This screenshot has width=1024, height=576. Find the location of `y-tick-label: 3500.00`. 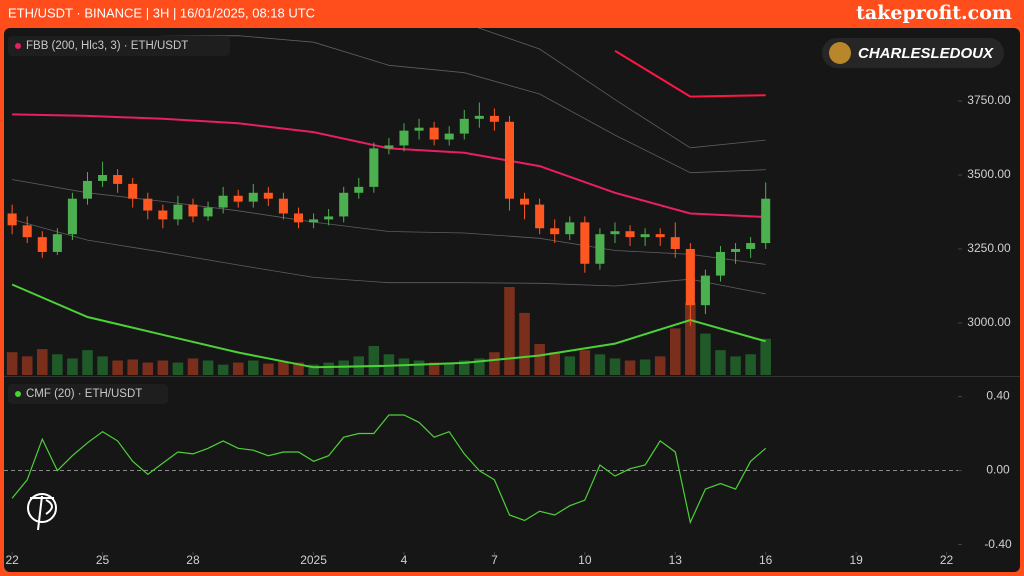

y-tick-label: 3500.00 is located at coordinates (989, 174).